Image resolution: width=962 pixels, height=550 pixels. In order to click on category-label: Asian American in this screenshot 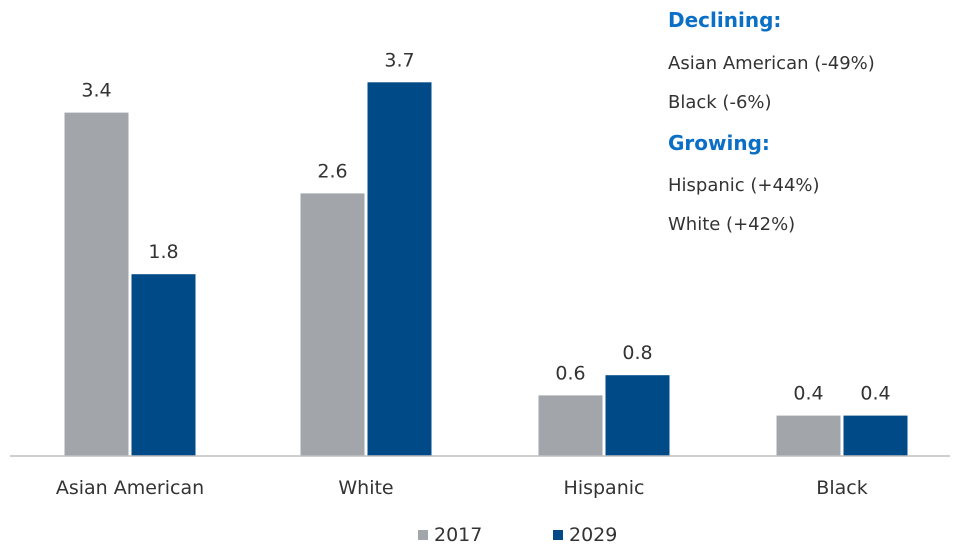, I will do `click(130, 488)`.